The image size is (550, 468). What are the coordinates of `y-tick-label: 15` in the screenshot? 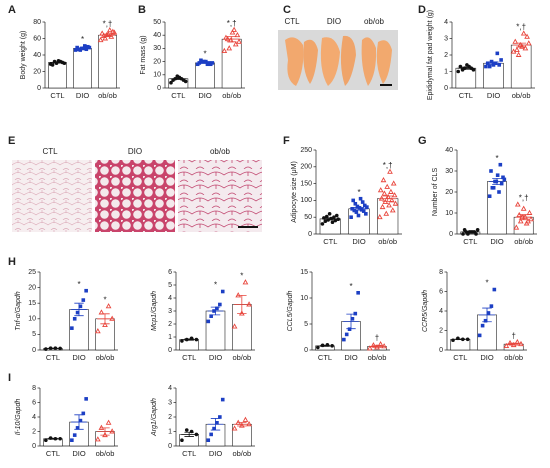 It's located at (304, 272).